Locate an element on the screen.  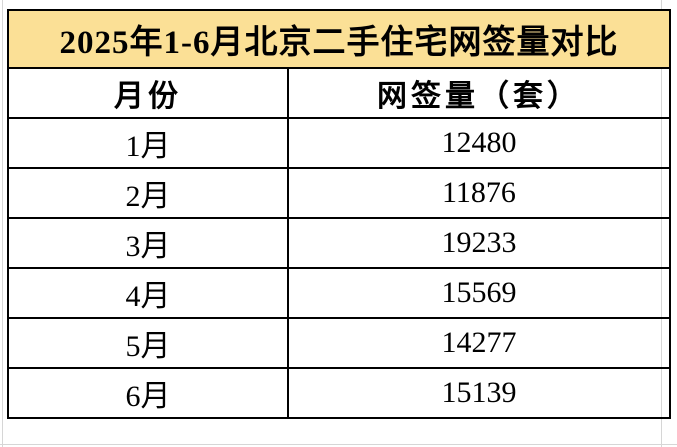
month-cell: 3月 is located at coordinates (148, 243).